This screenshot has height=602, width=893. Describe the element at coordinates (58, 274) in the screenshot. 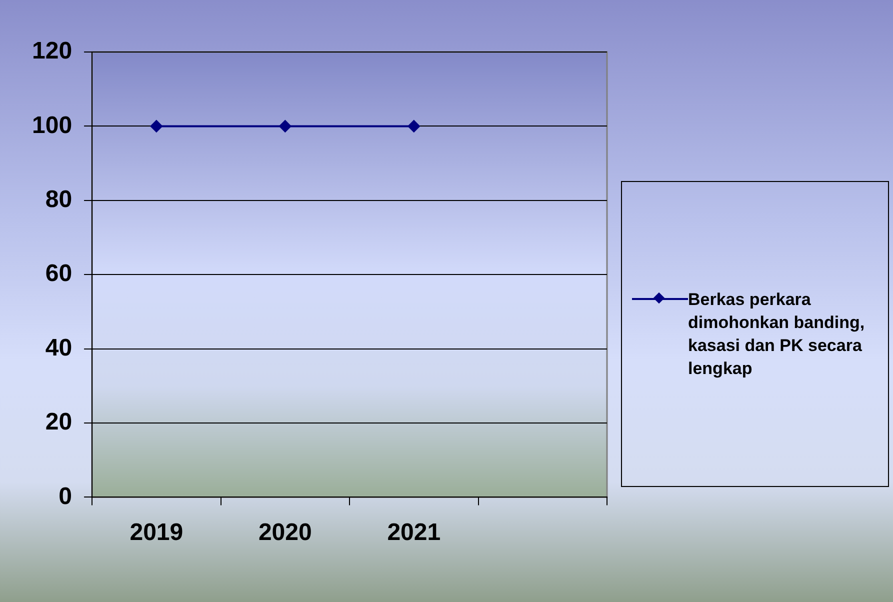

I see `y-tick-label: 60` at that location.